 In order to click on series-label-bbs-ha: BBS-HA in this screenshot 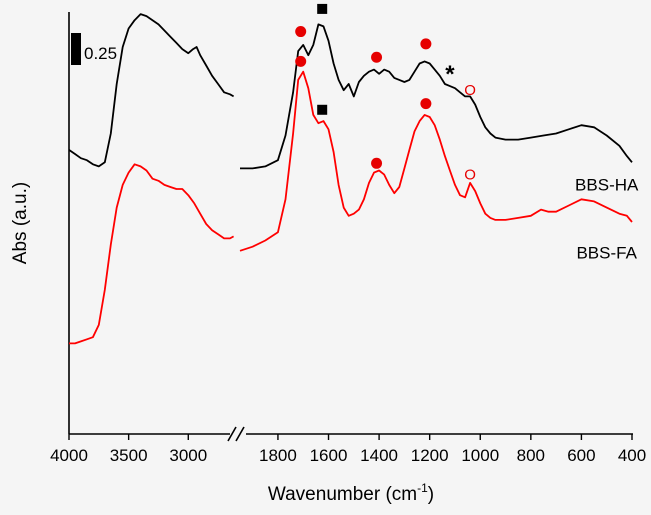, I will do `click(607, 184)`.